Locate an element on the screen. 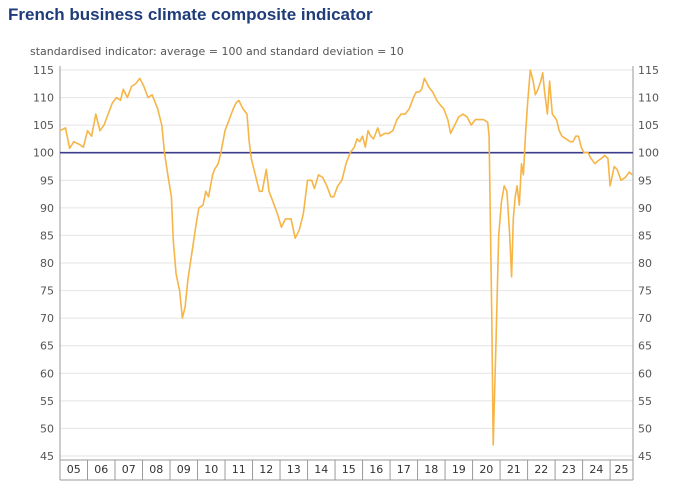 Image resolution: width=682 pixels, height=491 pixels. y-tick-label-left: 95 is located at coordinates (47, 180).